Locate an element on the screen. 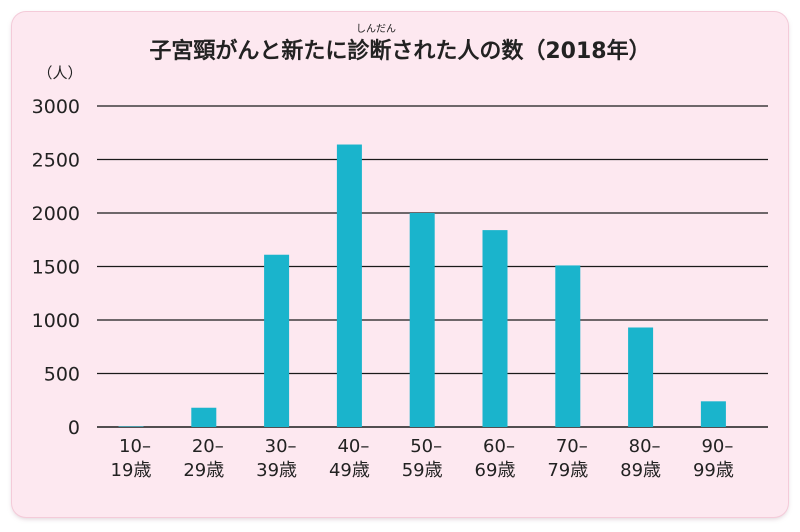 The height and width of the screenshot is (532, 800). x-tick-label-line1: 40– is located at coordinates (353, 446).